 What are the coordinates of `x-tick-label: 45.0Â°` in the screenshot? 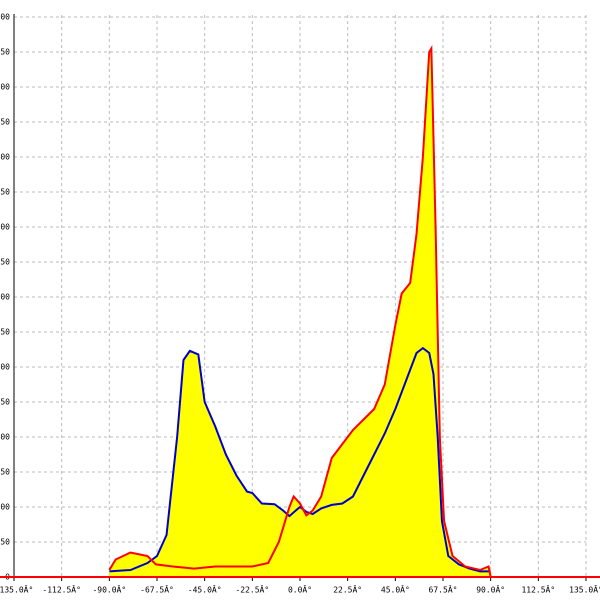 It's located at (395, 589).